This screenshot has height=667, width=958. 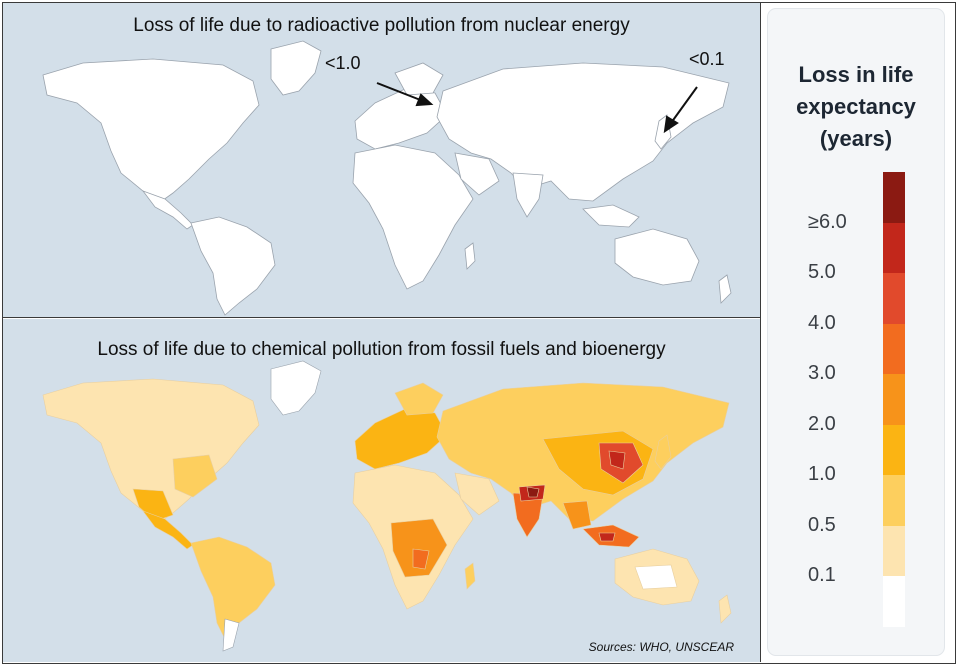 I want to click on africa, so click(x=413, y=217).